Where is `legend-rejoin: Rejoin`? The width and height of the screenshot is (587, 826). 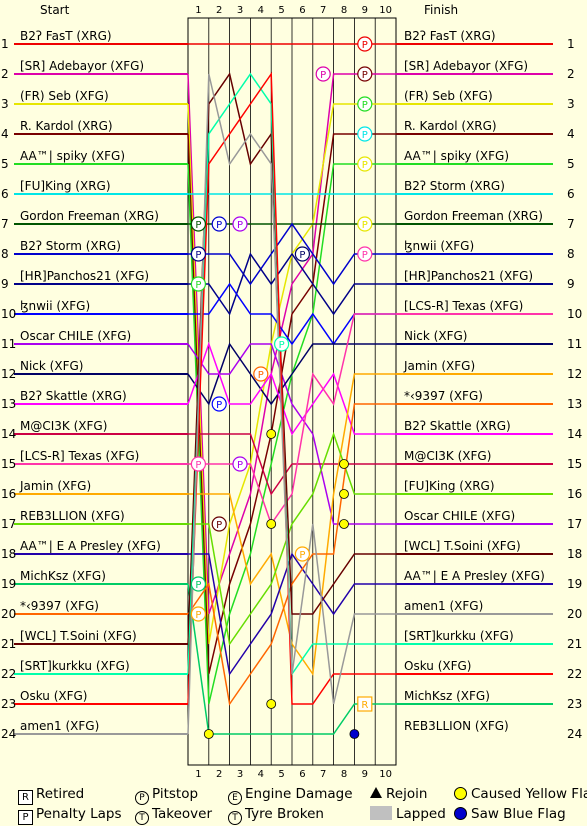
legend-rejoin: Rejoin is located at coordinates (398, 794).